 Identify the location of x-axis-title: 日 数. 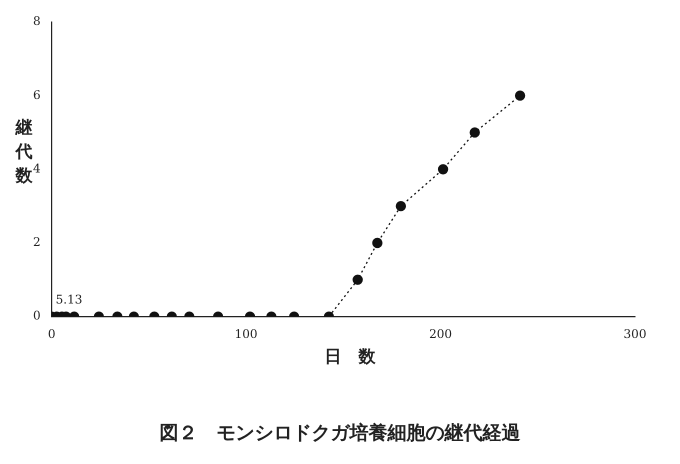
(350, 357).